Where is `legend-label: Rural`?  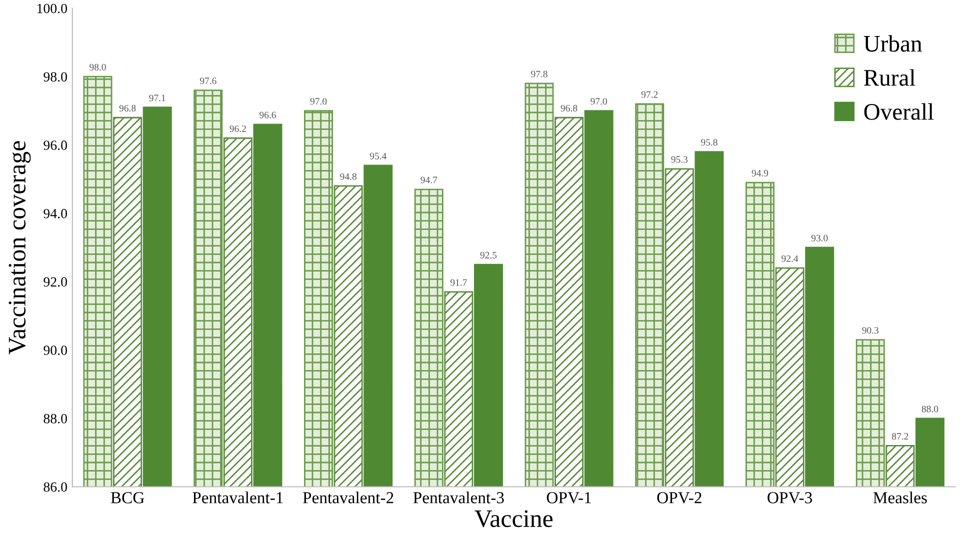 legend-label: Rural is located at coordinates (890, 77).